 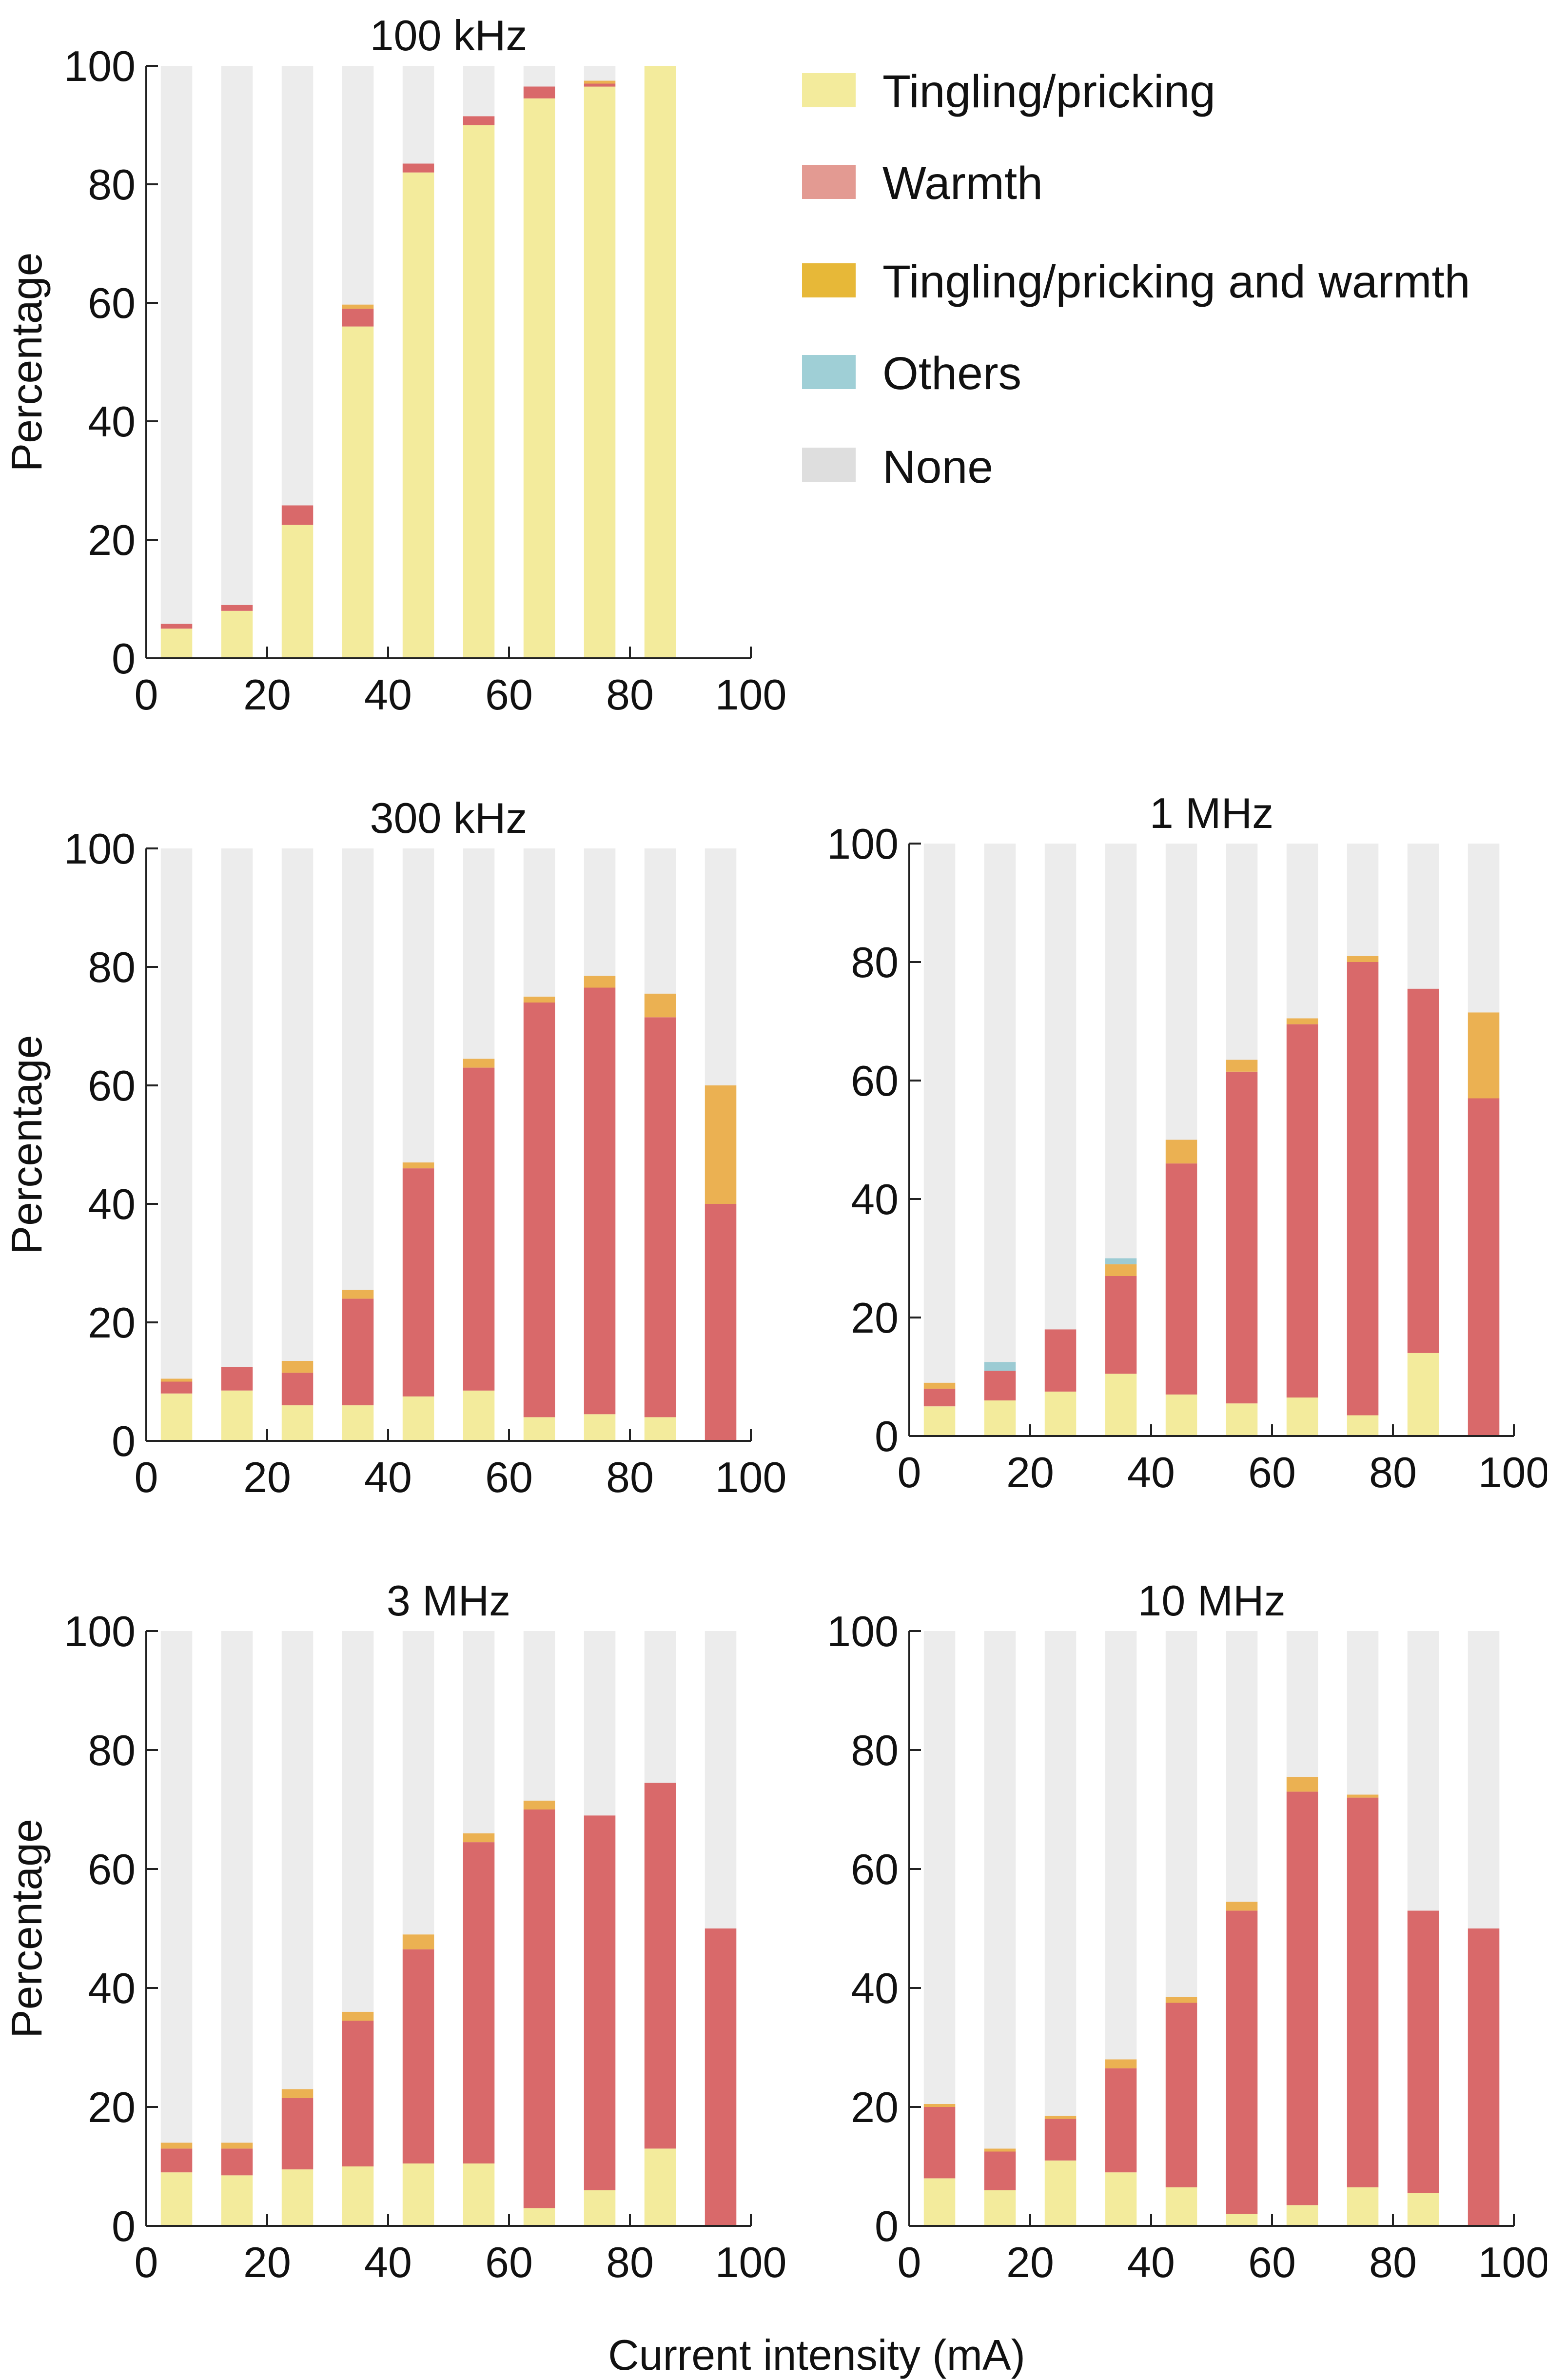 I want to click on panel-title: 100 kHz, so click(x=449, y=35).